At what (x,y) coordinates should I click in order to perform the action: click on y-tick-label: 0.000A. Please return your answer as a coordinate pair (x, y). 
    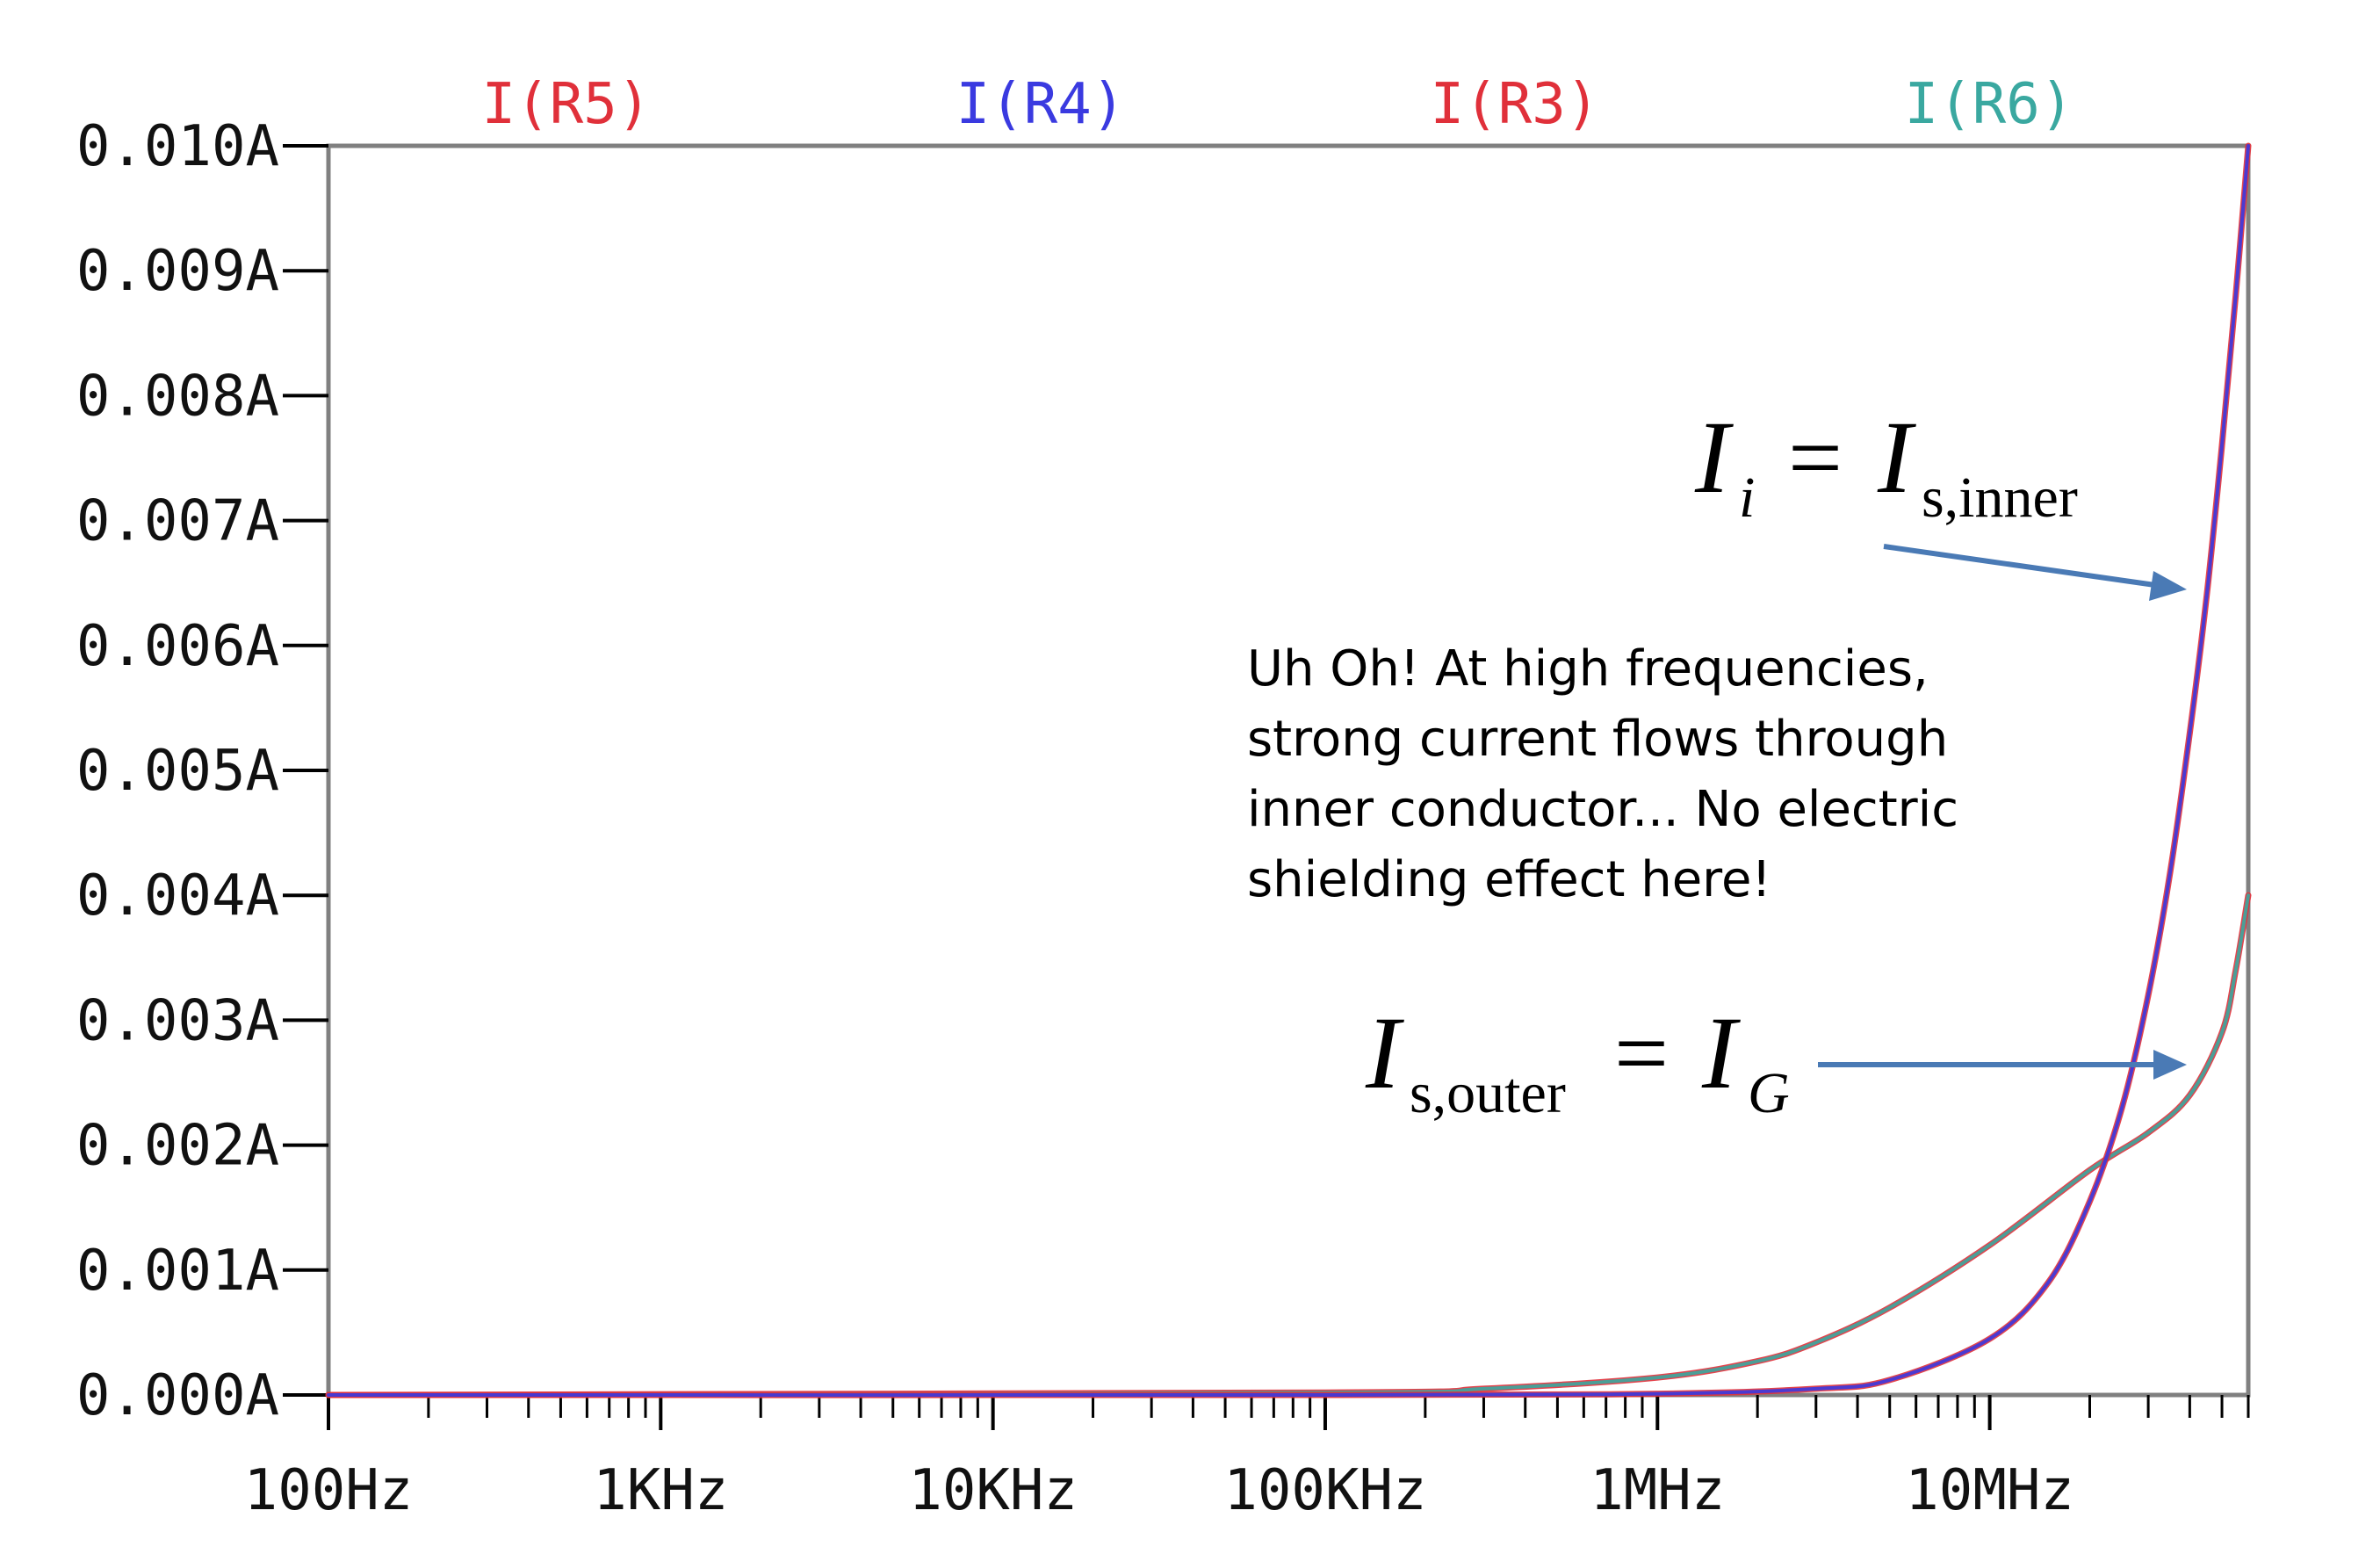
    Looking at the image, I should click on (177, 1395).